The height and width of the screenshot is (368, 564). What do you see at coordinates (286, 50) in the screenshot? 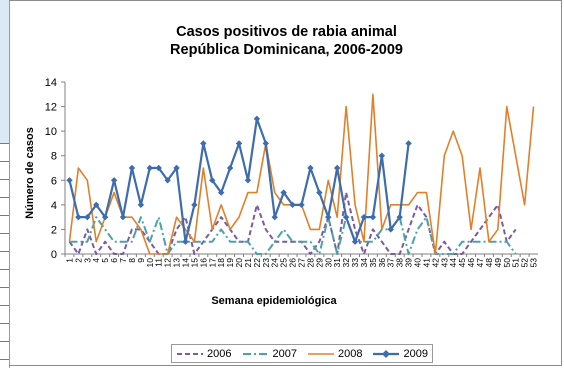
I see `chart-title-line2: República Dominicana, 2006-2009` at bounding box center [286, 50].